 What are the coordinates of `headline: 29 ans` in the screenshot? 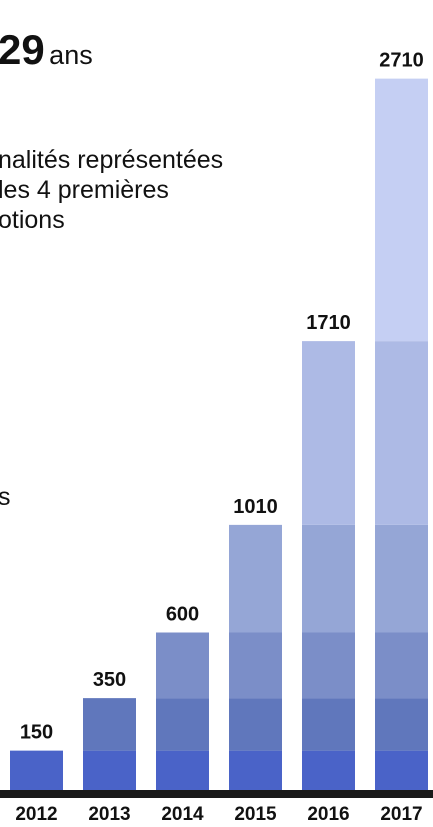 It's located at (46, 50).